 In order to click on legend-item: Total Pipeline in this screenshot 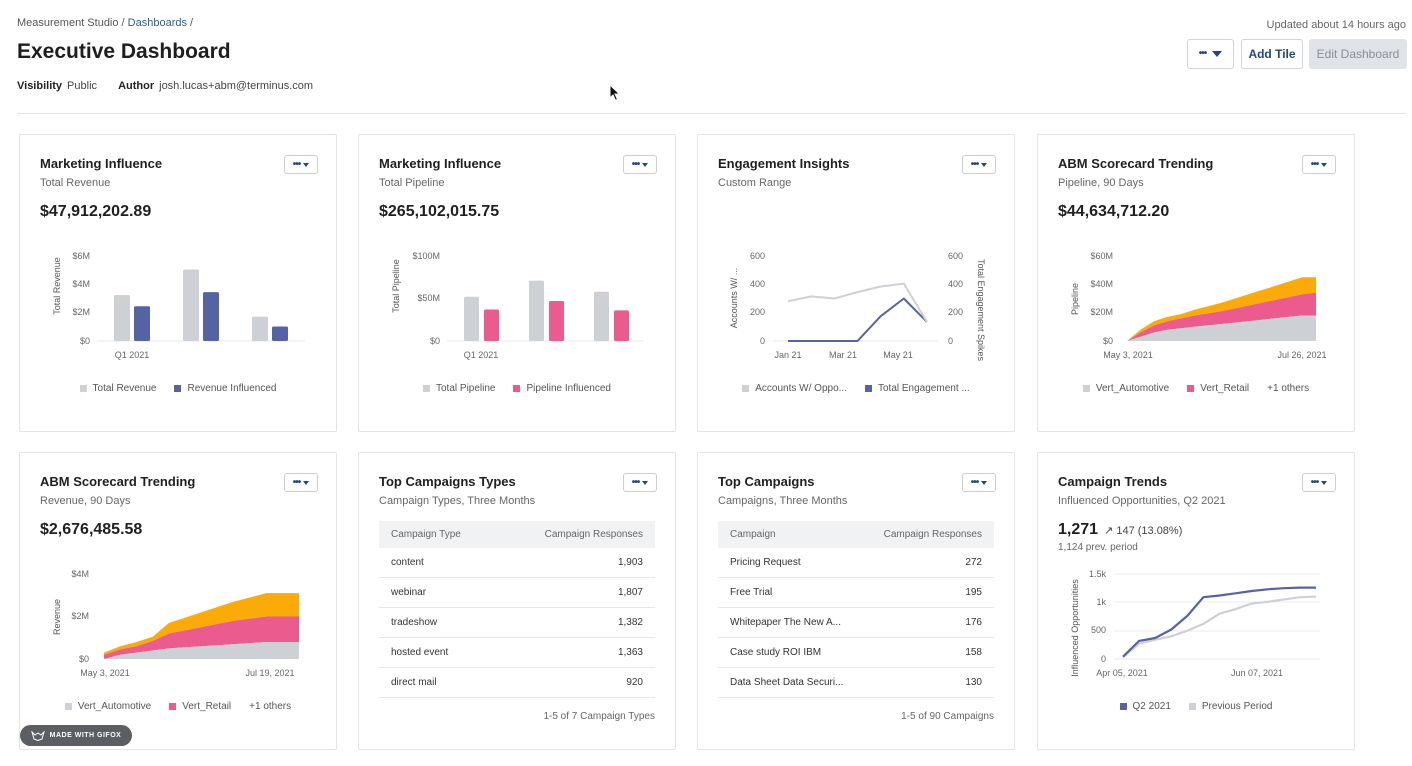, I will do `click(459, 388)`.